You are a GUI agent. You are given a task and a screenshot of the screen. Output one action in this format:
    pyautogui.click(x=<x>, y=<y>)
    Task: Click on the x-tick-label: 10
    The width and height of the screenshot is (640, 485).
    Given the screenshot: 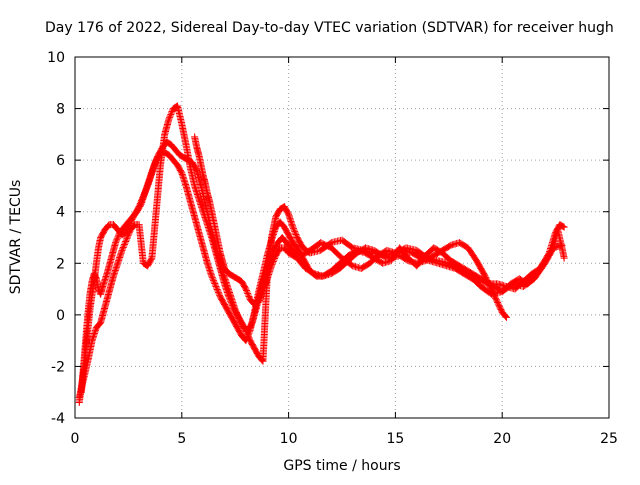 What is the action you would take?
    pyautogui.click(x=289, y=439)
    